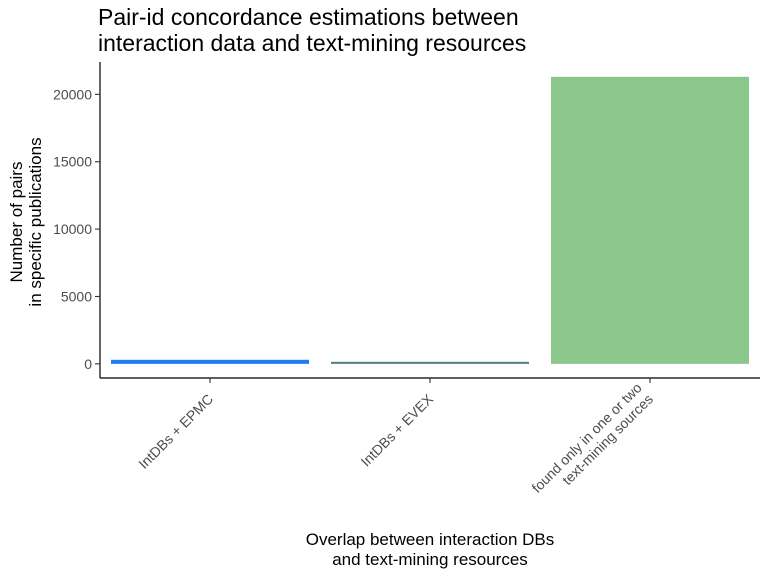 Image resolution: width=768 pixels, height=576 pixels. Describe the element at coordinates (76, 296) in the screenshot. I see `y-tick-label: 5000` at that location.